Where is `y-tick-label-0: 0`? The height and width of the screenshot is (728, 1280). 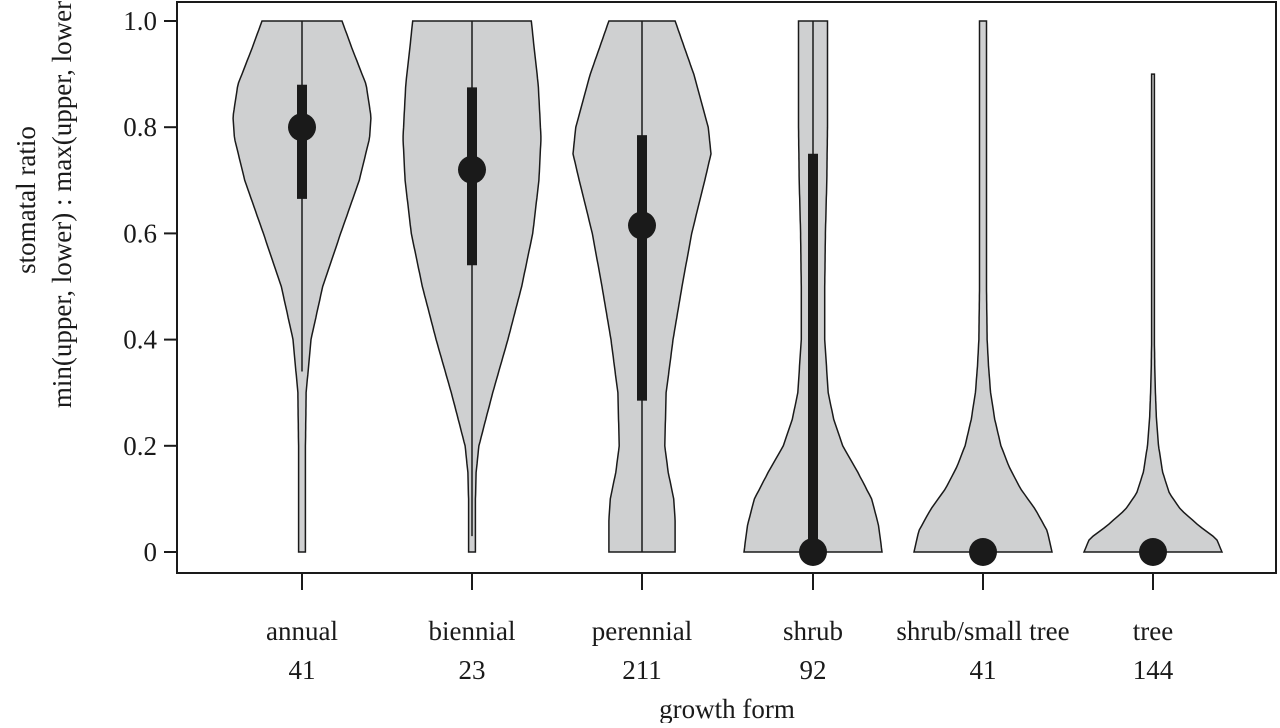 y-tick-label-0: 0 is located at coordinates (151, 552).